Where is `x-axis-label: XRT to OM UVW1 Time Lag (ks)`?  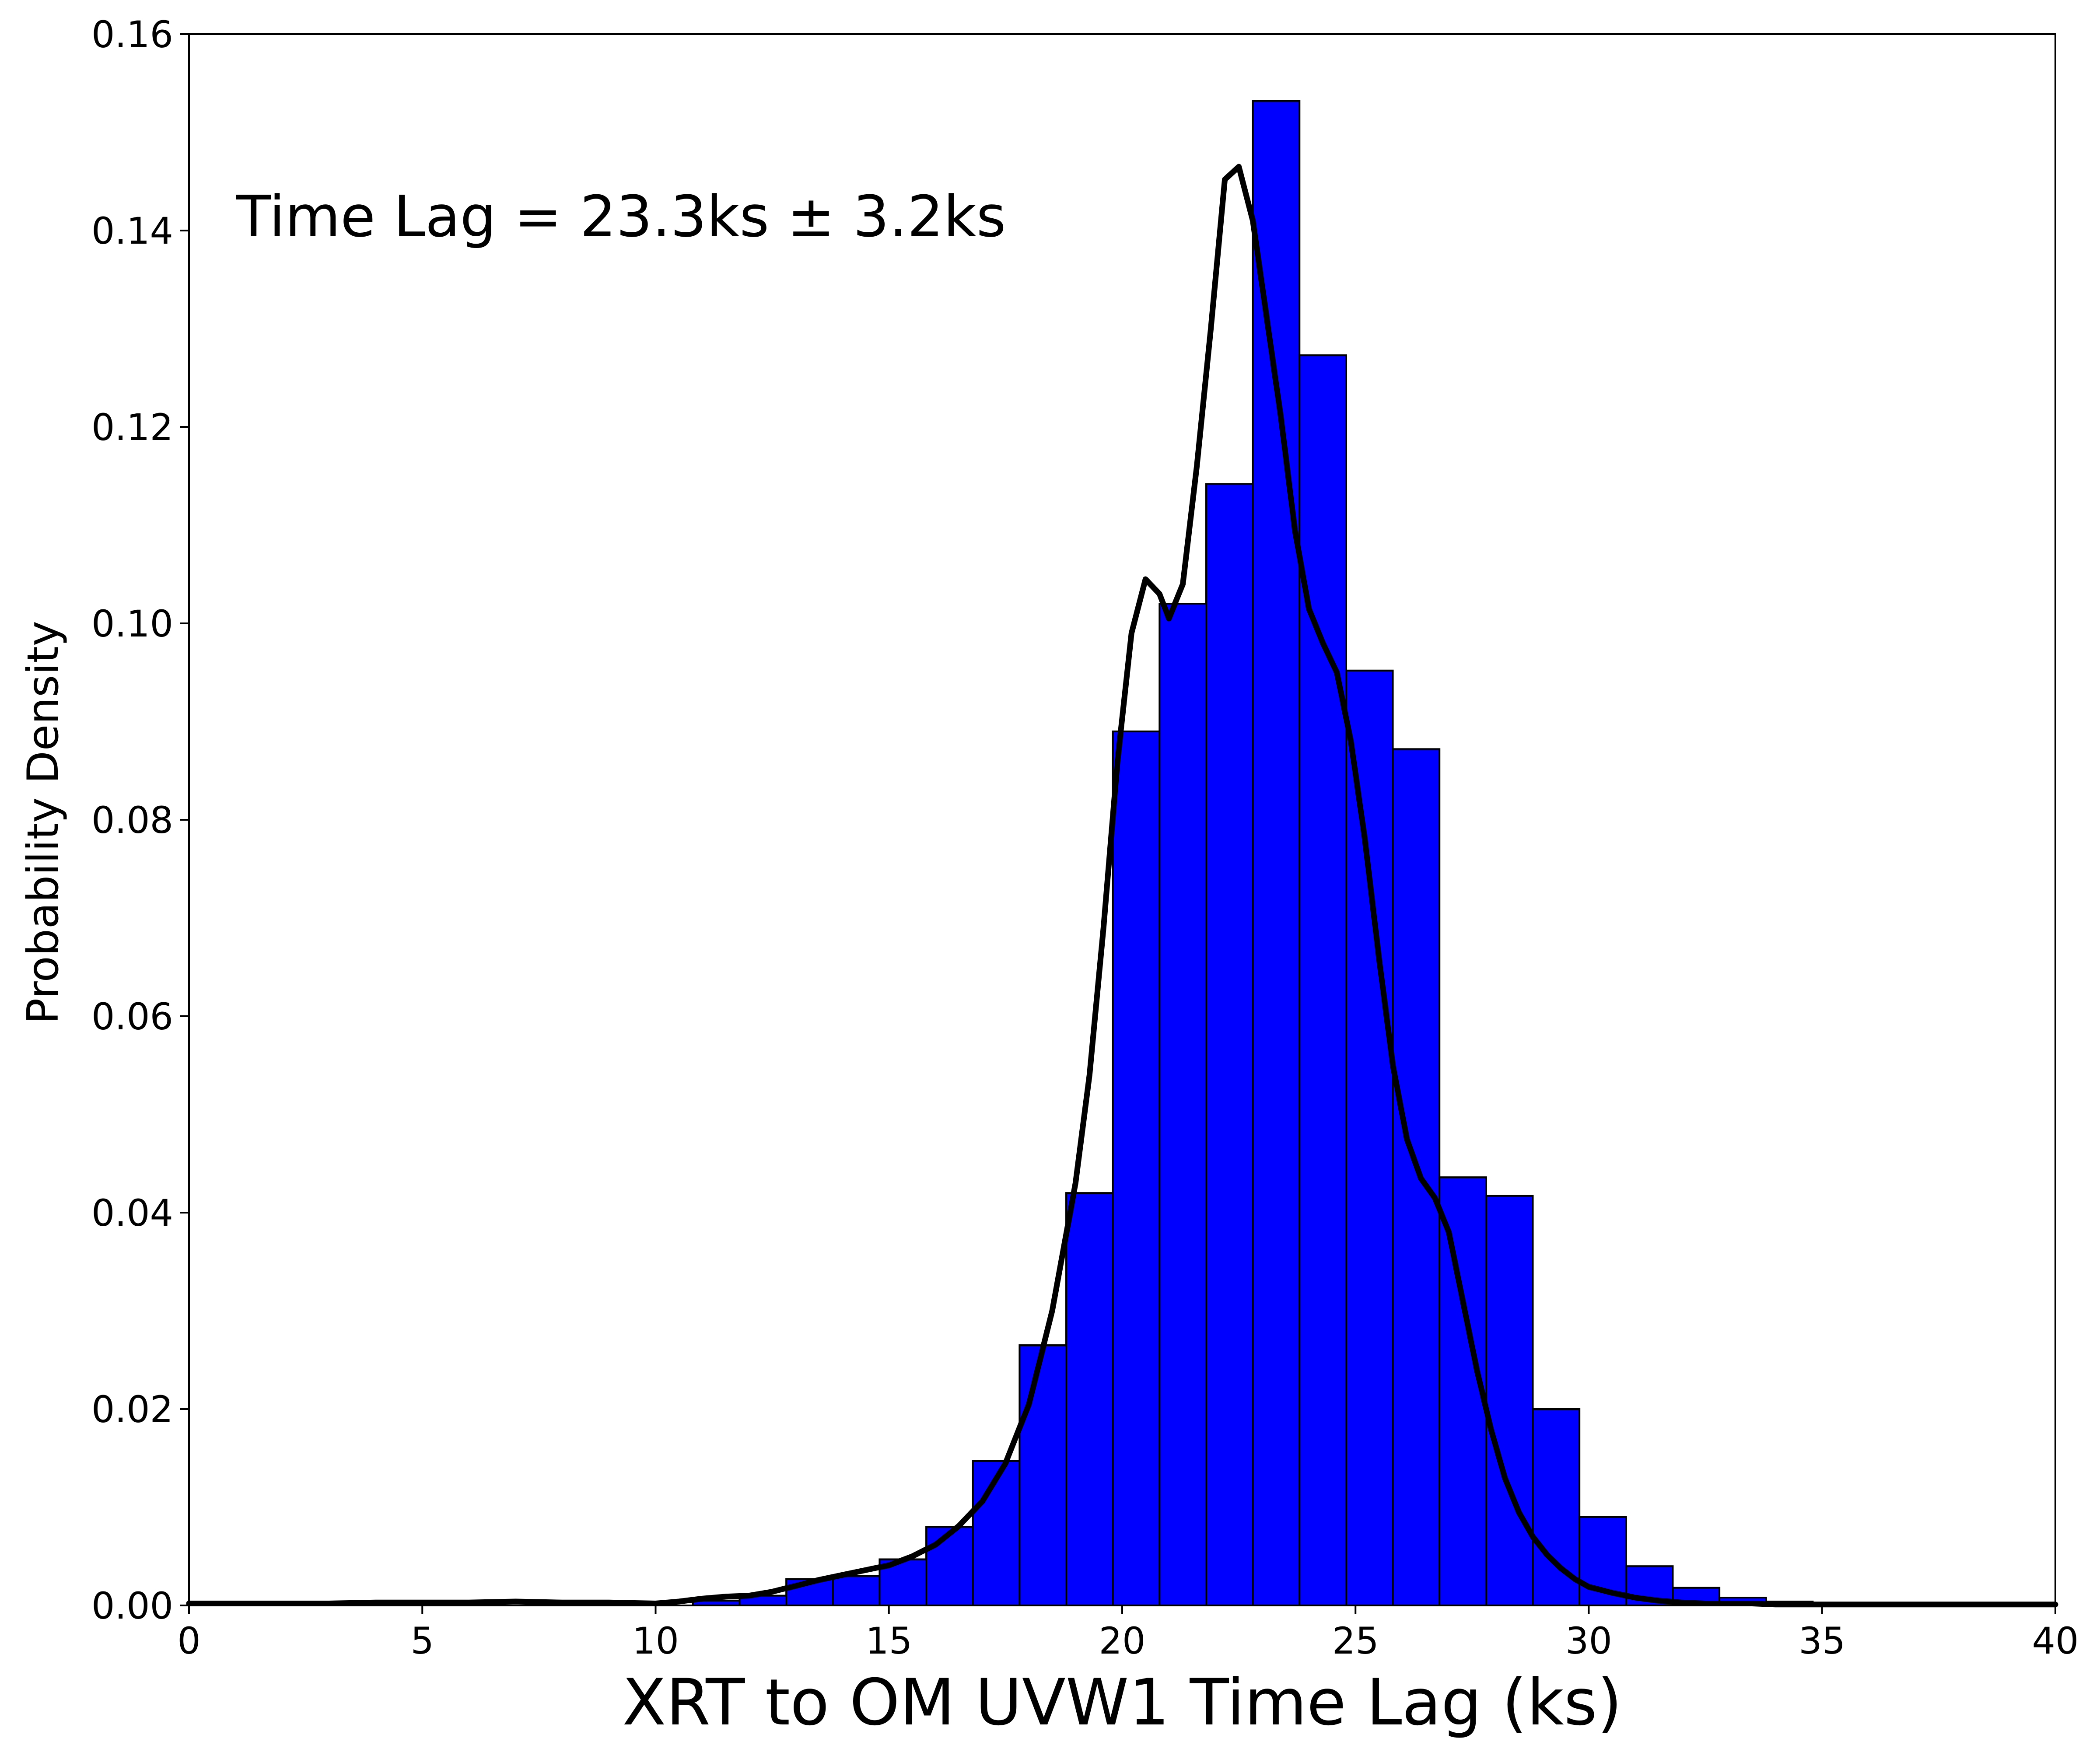
x-axis-label: XRT to OM UVW1 Time Lag (ks) is located at coordinates (1122, 1702).